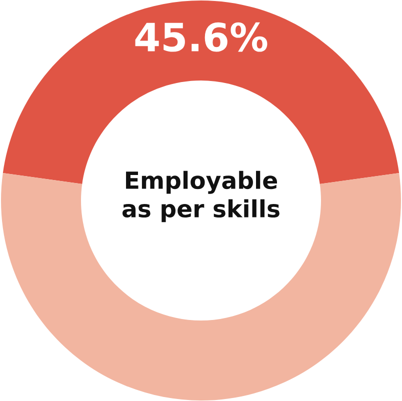 The height and width of the screenshot is (401, 402). What do you see at coordinates (201, 196) in the screenshot?
I see `text: Employable as per skills` at bounding box center [201, 196].